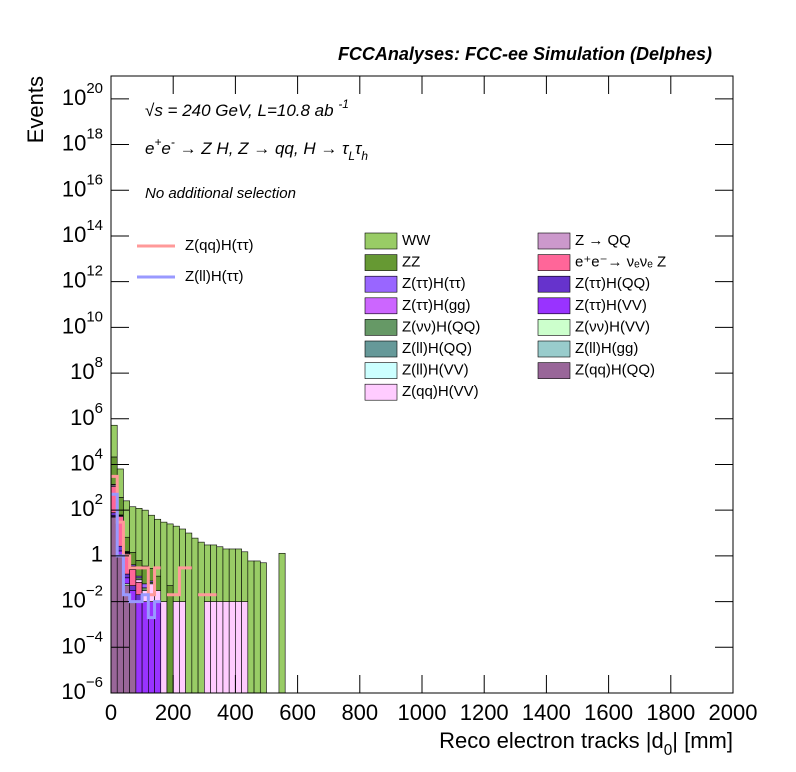 Image resolution: width=796 pixels, height=772 pixels. I want to click on y-tick-label: 10¹⁰, so click(82, 323).